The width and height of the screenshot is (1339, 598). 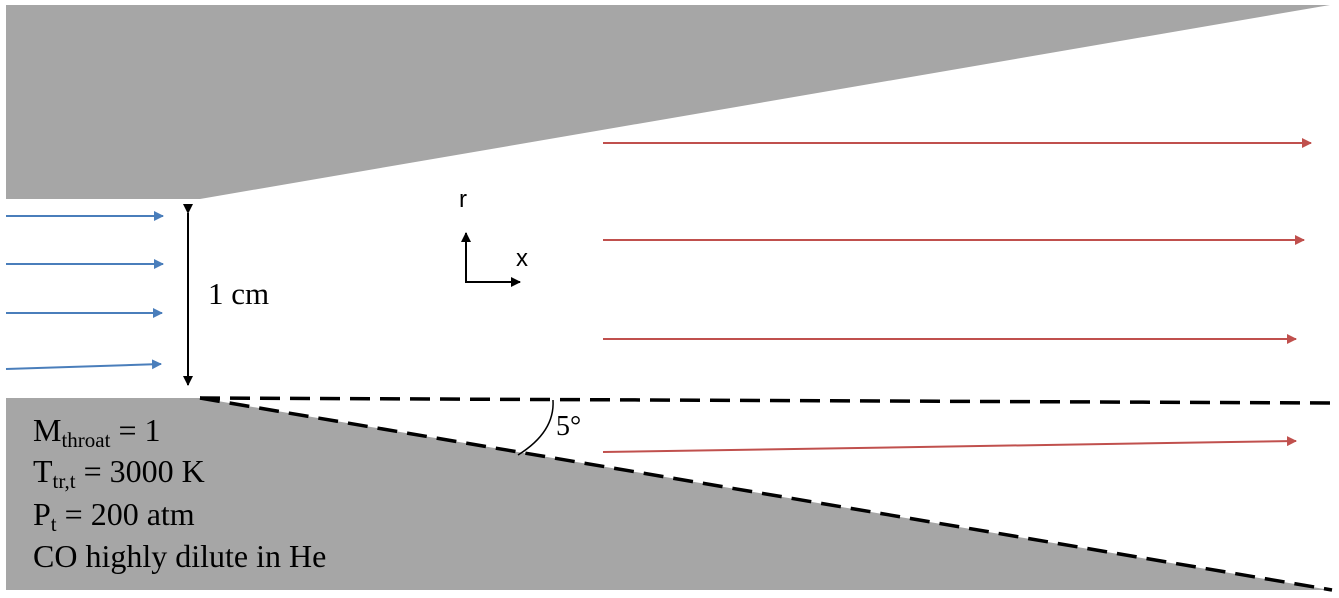 I want to click on axes-icon, so click(x=491, y=259).